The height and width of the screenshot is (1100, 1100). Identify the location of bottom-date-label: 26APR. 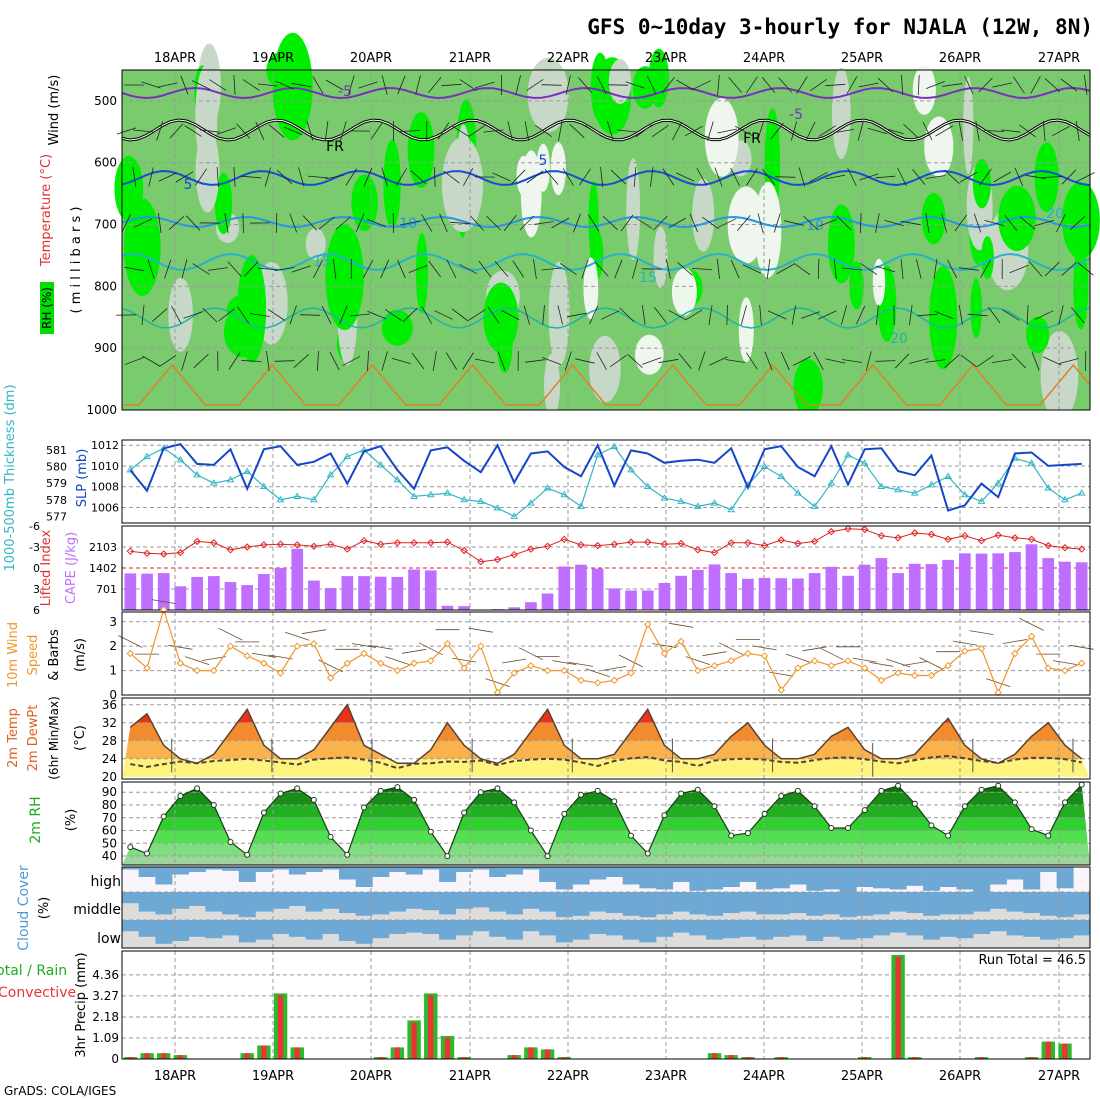
(960, 1076).